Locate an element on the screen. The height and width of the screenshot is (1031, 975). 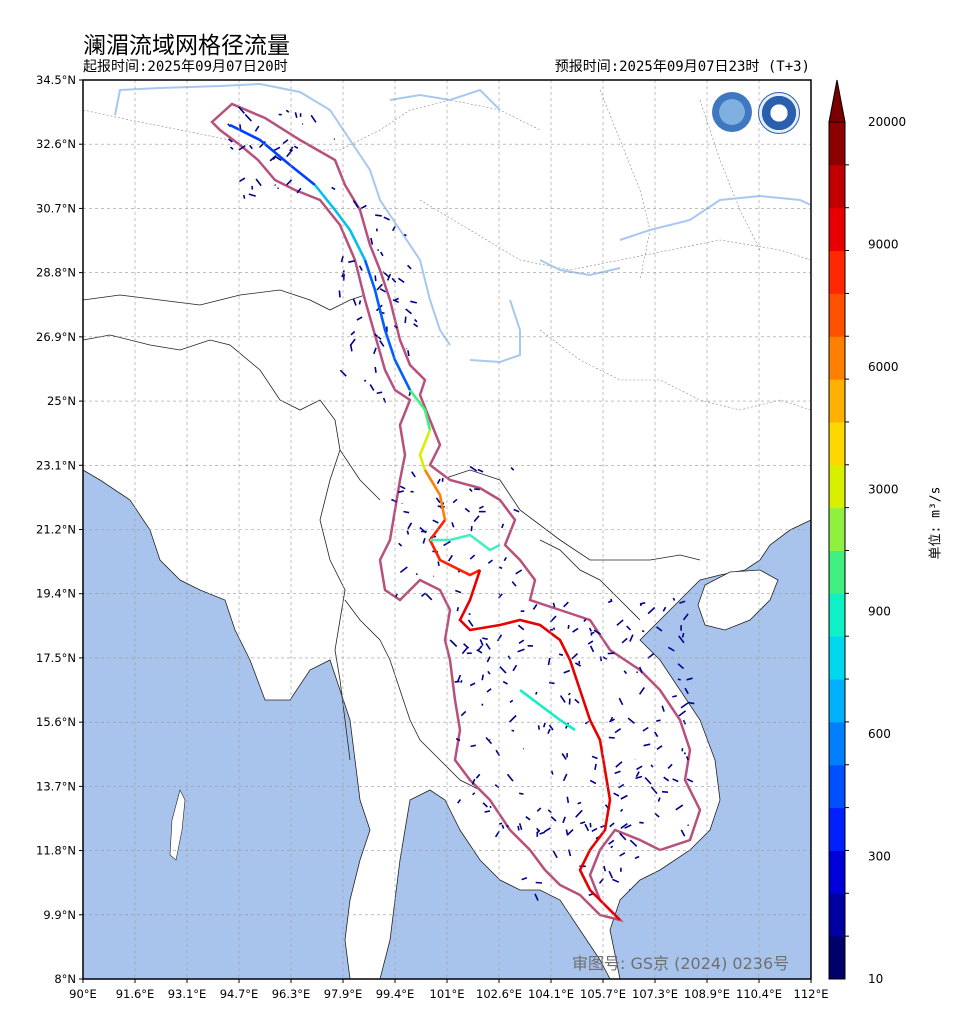
map-title: 澜湄流域网格径流量 is located at coordinates (186, 46).